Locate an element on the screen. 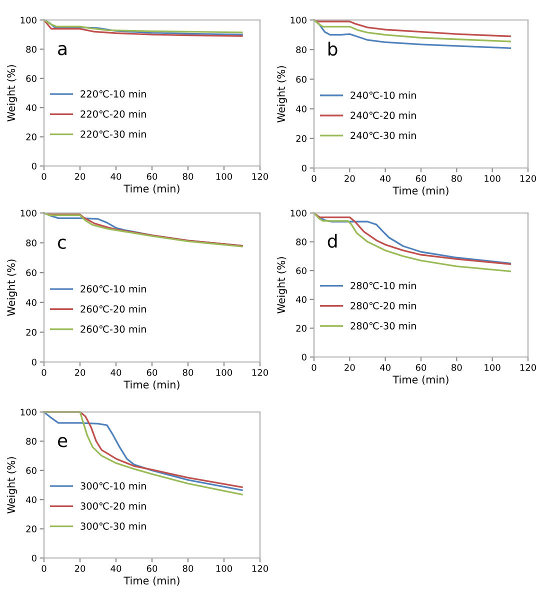 The height and width of the screenshot is (595, 542). legend-label: 220℃-20 min is located at coordinates (113, 114).